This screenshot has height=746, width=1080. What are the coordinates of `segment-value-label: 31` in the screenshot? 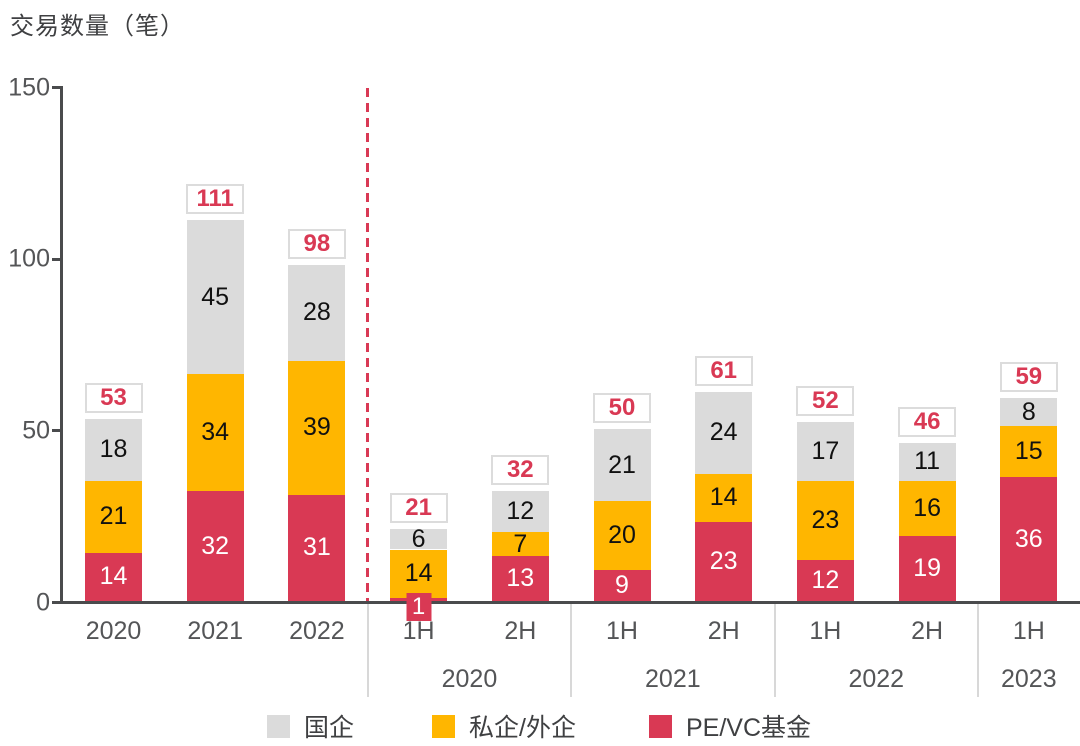 It's located at (316, 547).